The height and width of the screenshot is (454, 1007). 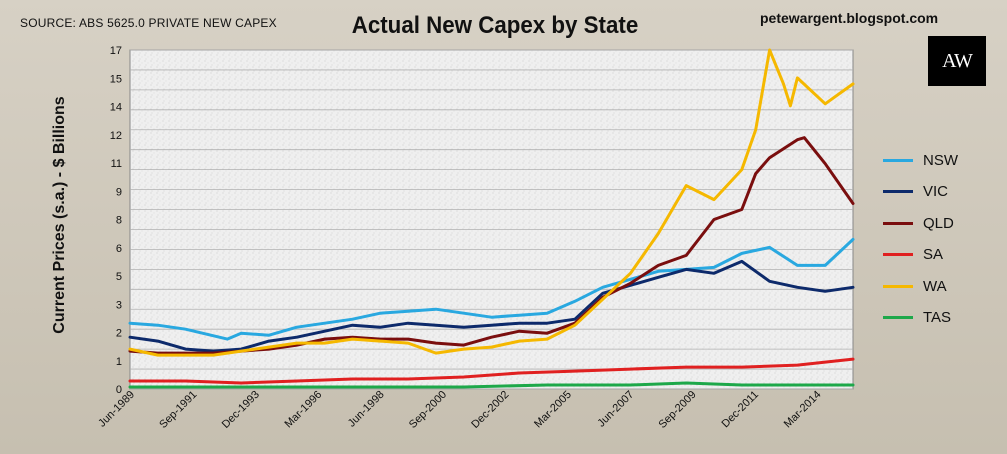 I want to click on y-tick-label: 5, so click(x=119, y=277).